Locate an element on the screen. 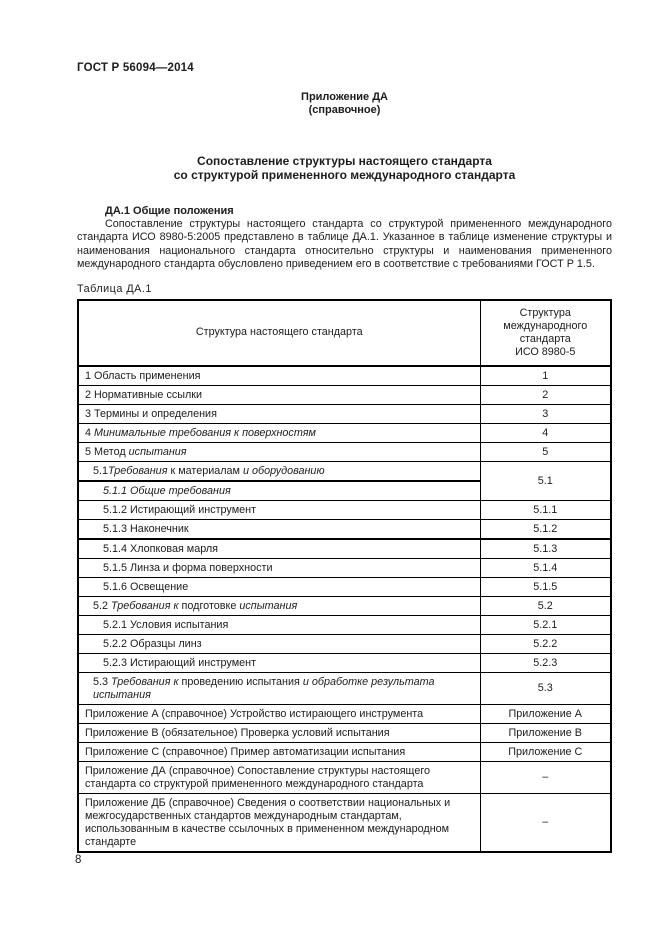 This screenshot has height=935, width=661. page-number: 8 is located at coordinates (78, 860).